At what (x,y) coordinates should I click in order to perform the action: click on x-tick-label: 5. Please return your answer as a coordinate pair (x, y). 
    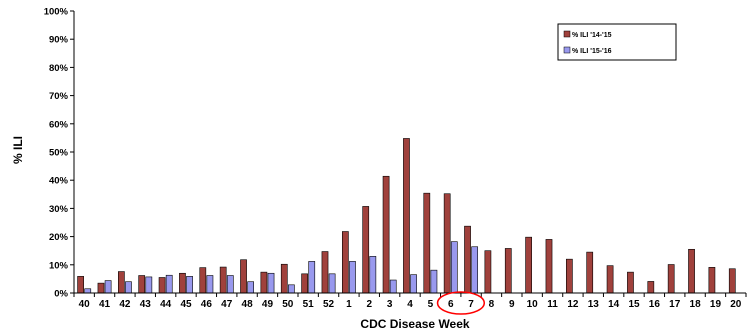
    Looking at the image, I should click on (431, 304).